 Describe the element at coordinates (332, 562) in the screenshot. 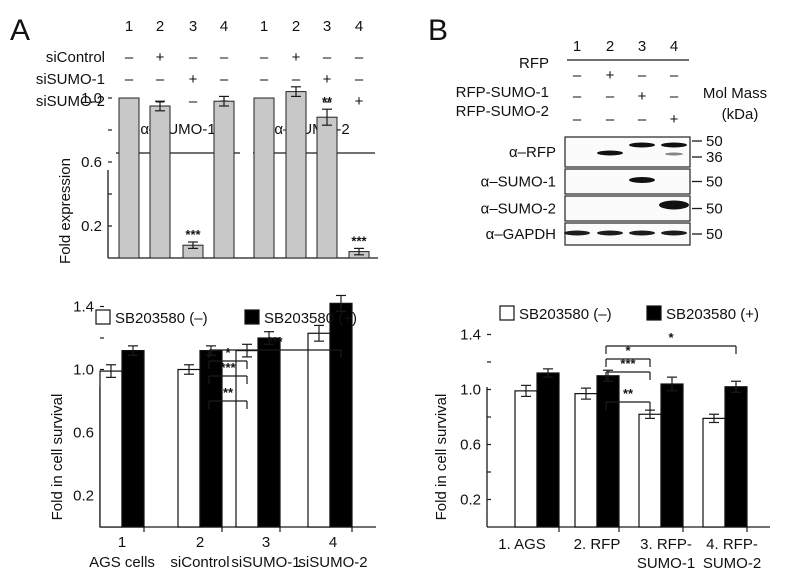

I see `x-category-label: siSUMO-2` at that location.